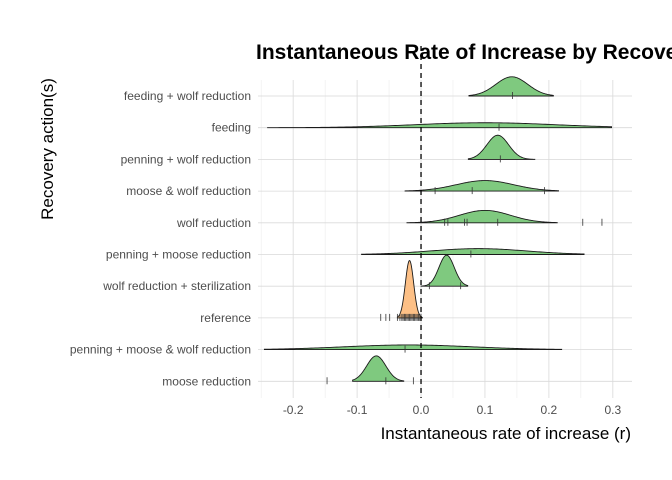 Image resolution: width=672 pixels, height=480 pixels. Describe the element at coordinates (47, 149) in the screenshot. I see `y-axis-title: Recovery action(s)` at that location.